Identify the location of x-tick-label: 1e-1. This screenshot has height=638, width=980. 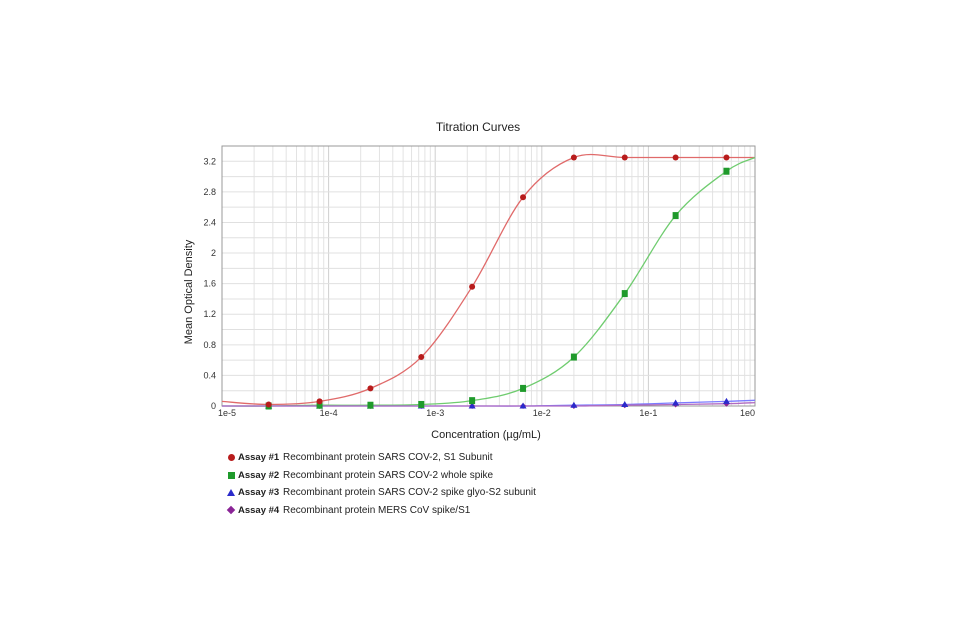
(648, 413).